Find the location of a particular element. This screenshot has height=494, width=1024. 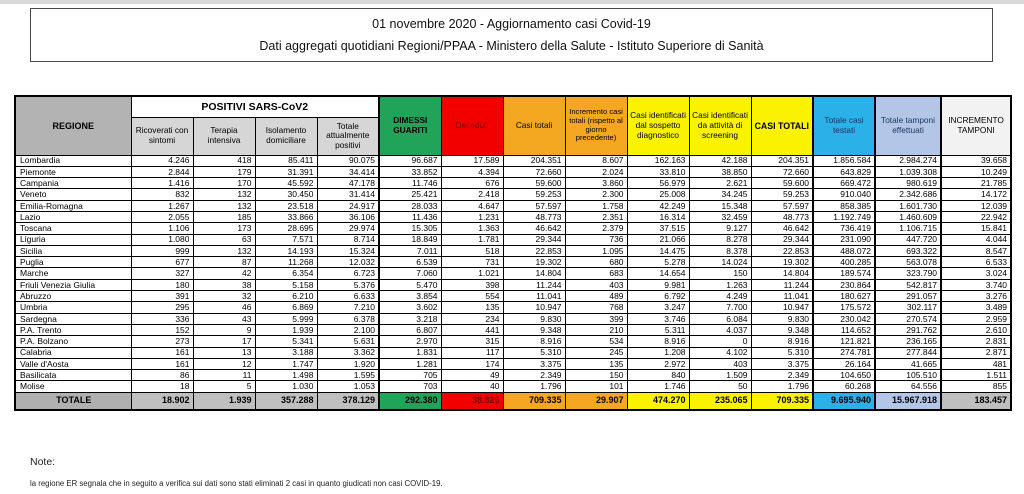

value-cell: 29.344 is located at coordinates (534, 239).